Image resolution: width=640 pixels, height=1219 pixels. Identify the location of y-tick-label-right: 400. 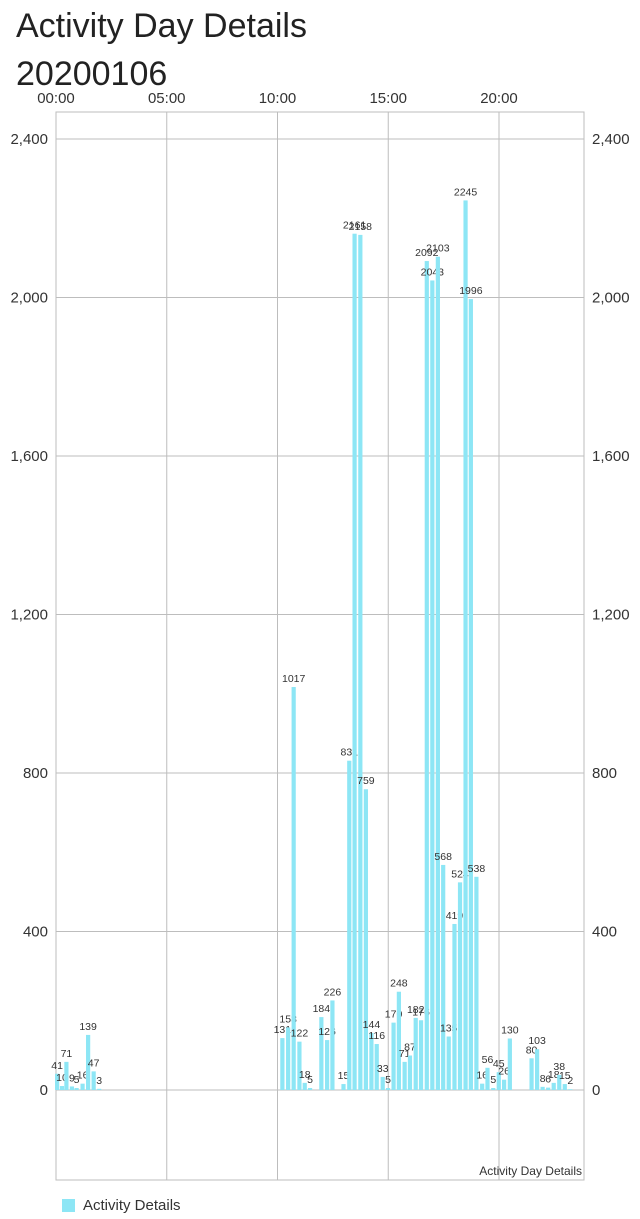
(604, 932).